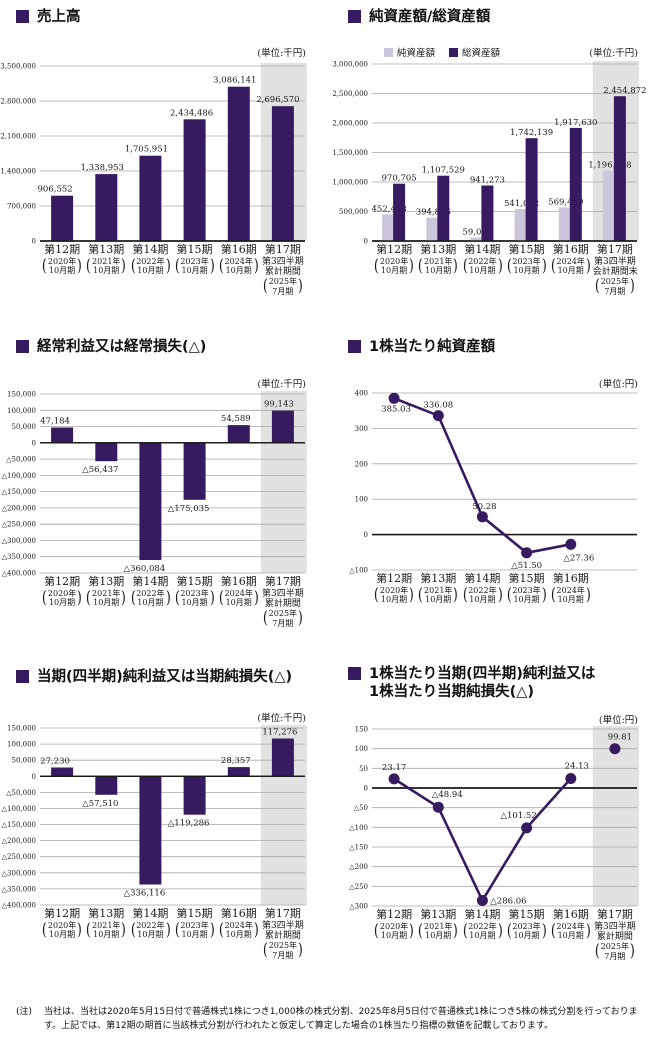 The width and height of the screenshot is (664, 1049). What do you see at coordinates (451, 692) in the screenshot?
I see `chart-title-text-2: 1株当たり当期純損失(△)` at bounding box center [451, 692].